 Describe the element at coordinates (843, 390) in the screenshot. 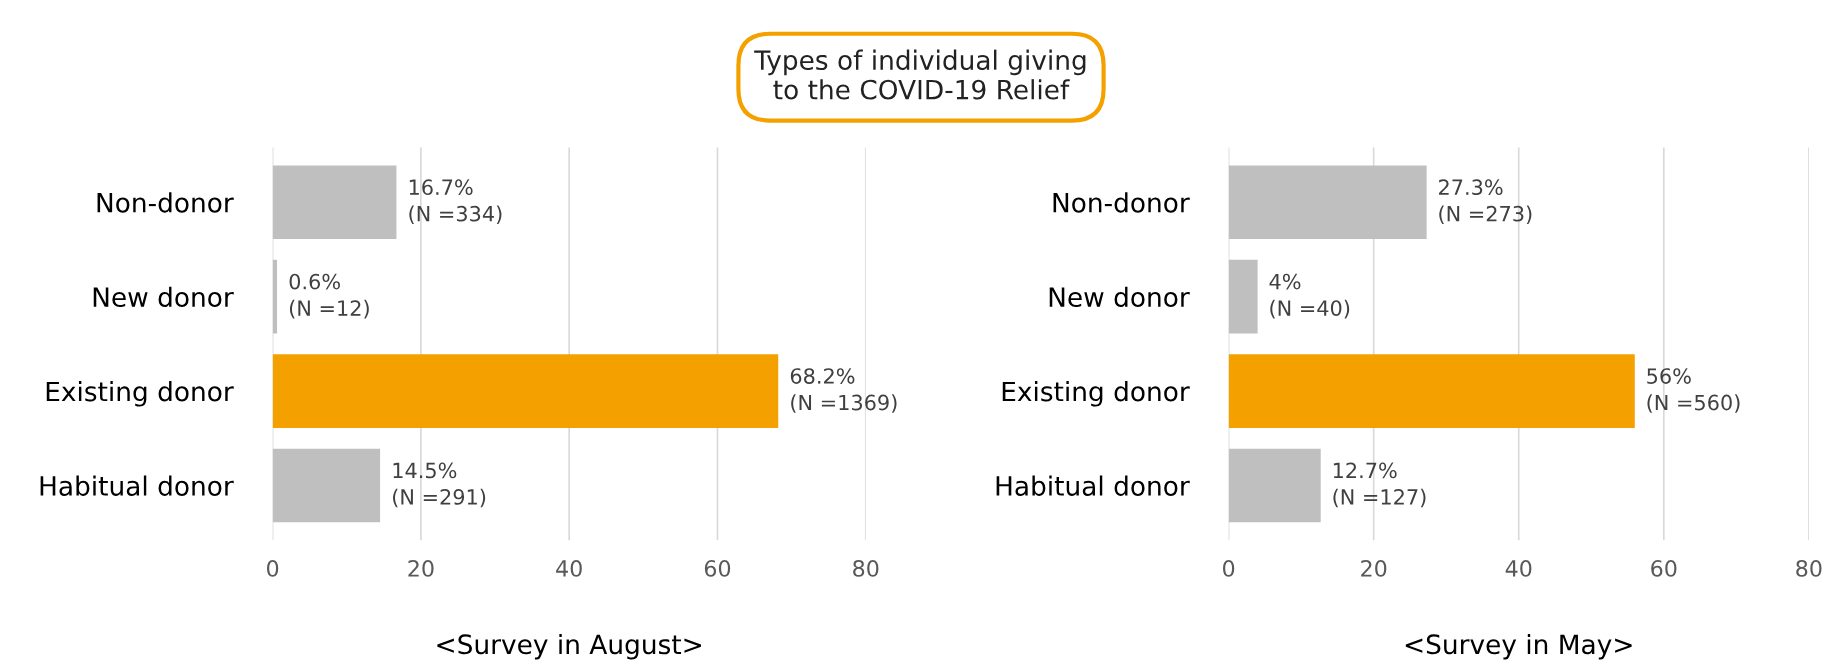

I see `data-label: 68.2% (N =1369)` at that location.